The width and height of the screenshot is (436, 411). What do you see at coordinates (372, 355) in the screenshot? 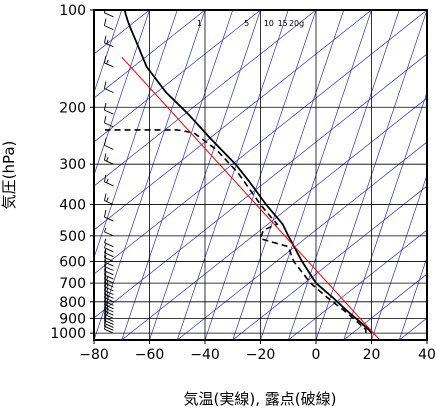
I see `x-tick-label: 20` at bounding box center [372, 355].